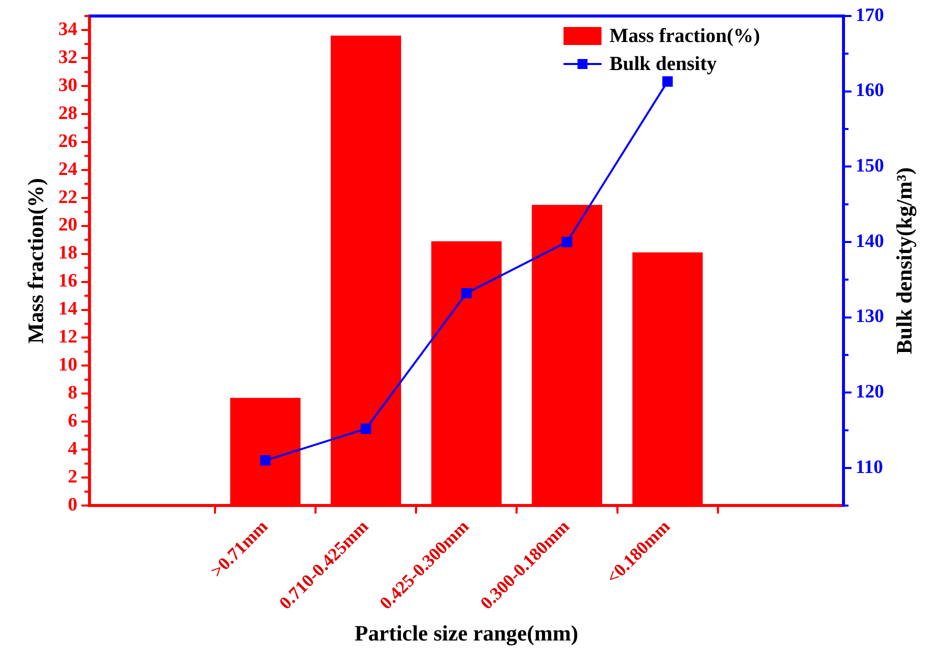  What do you see at coordinates (869, 467) in the screenshot?
I see `y2-tick-label: 110` at bounding box center [869, 467].